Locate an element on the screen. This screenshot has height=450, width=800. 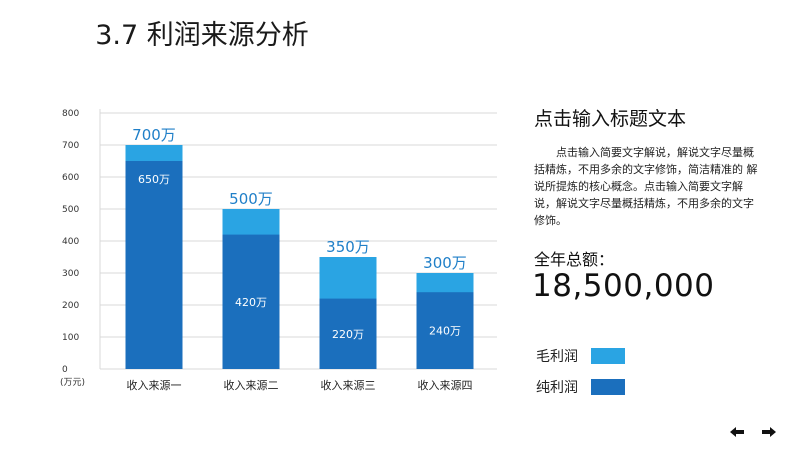
category-label: 收入来源二 is located at coordinates (251, 385).